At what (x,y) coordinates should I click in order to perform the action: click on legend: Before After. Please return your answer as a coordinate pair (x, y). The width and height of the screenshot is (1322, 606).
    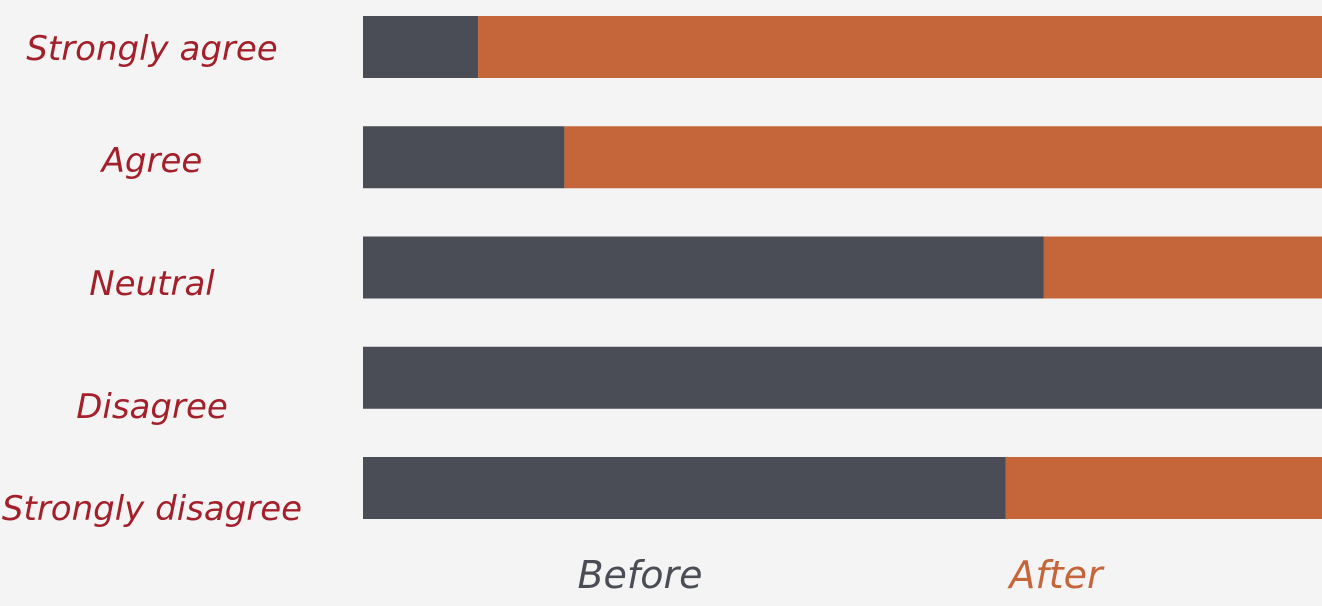
    Looking at the image, I should click on (841, 575).